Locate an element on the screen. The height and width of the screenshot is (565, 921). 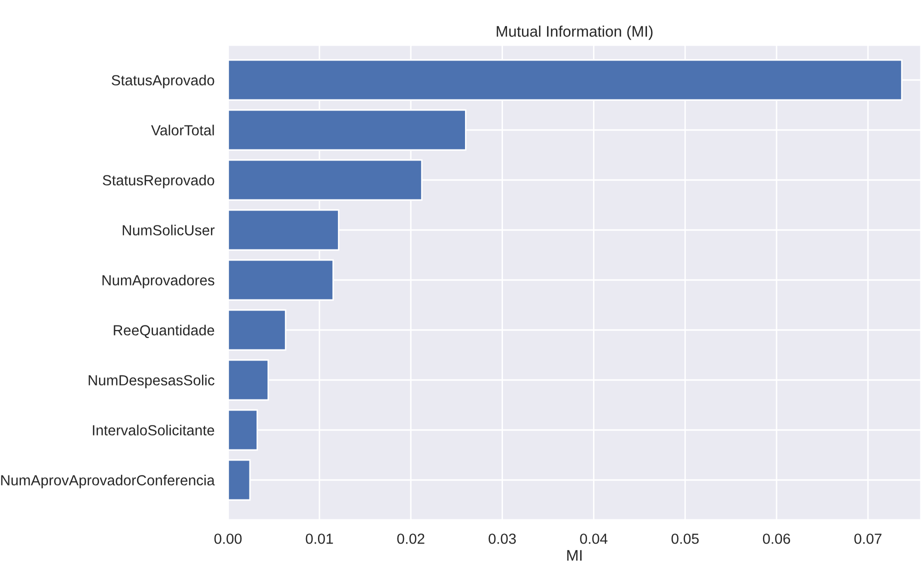
y-tick-label: ValorTotal is located at coordinates (182, 130).